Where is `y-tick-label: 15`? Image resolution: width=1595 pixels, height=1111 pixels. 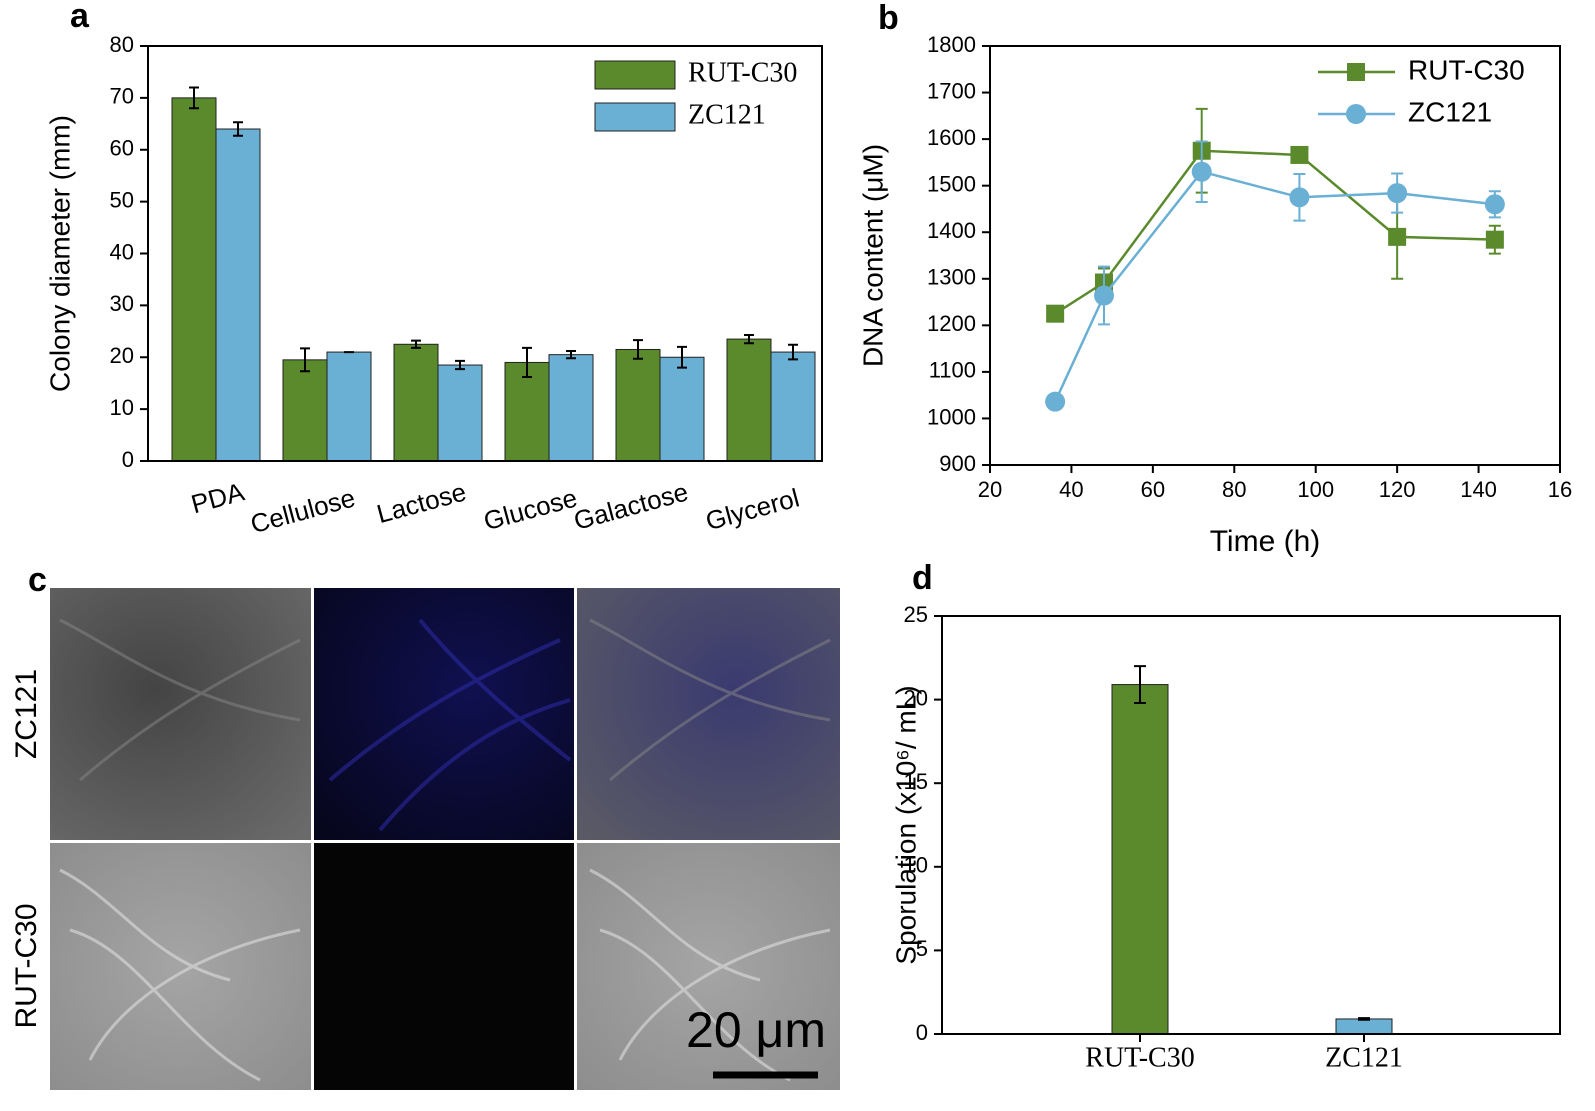
y-tick-label: 15 is located at coordinates (916, 781).